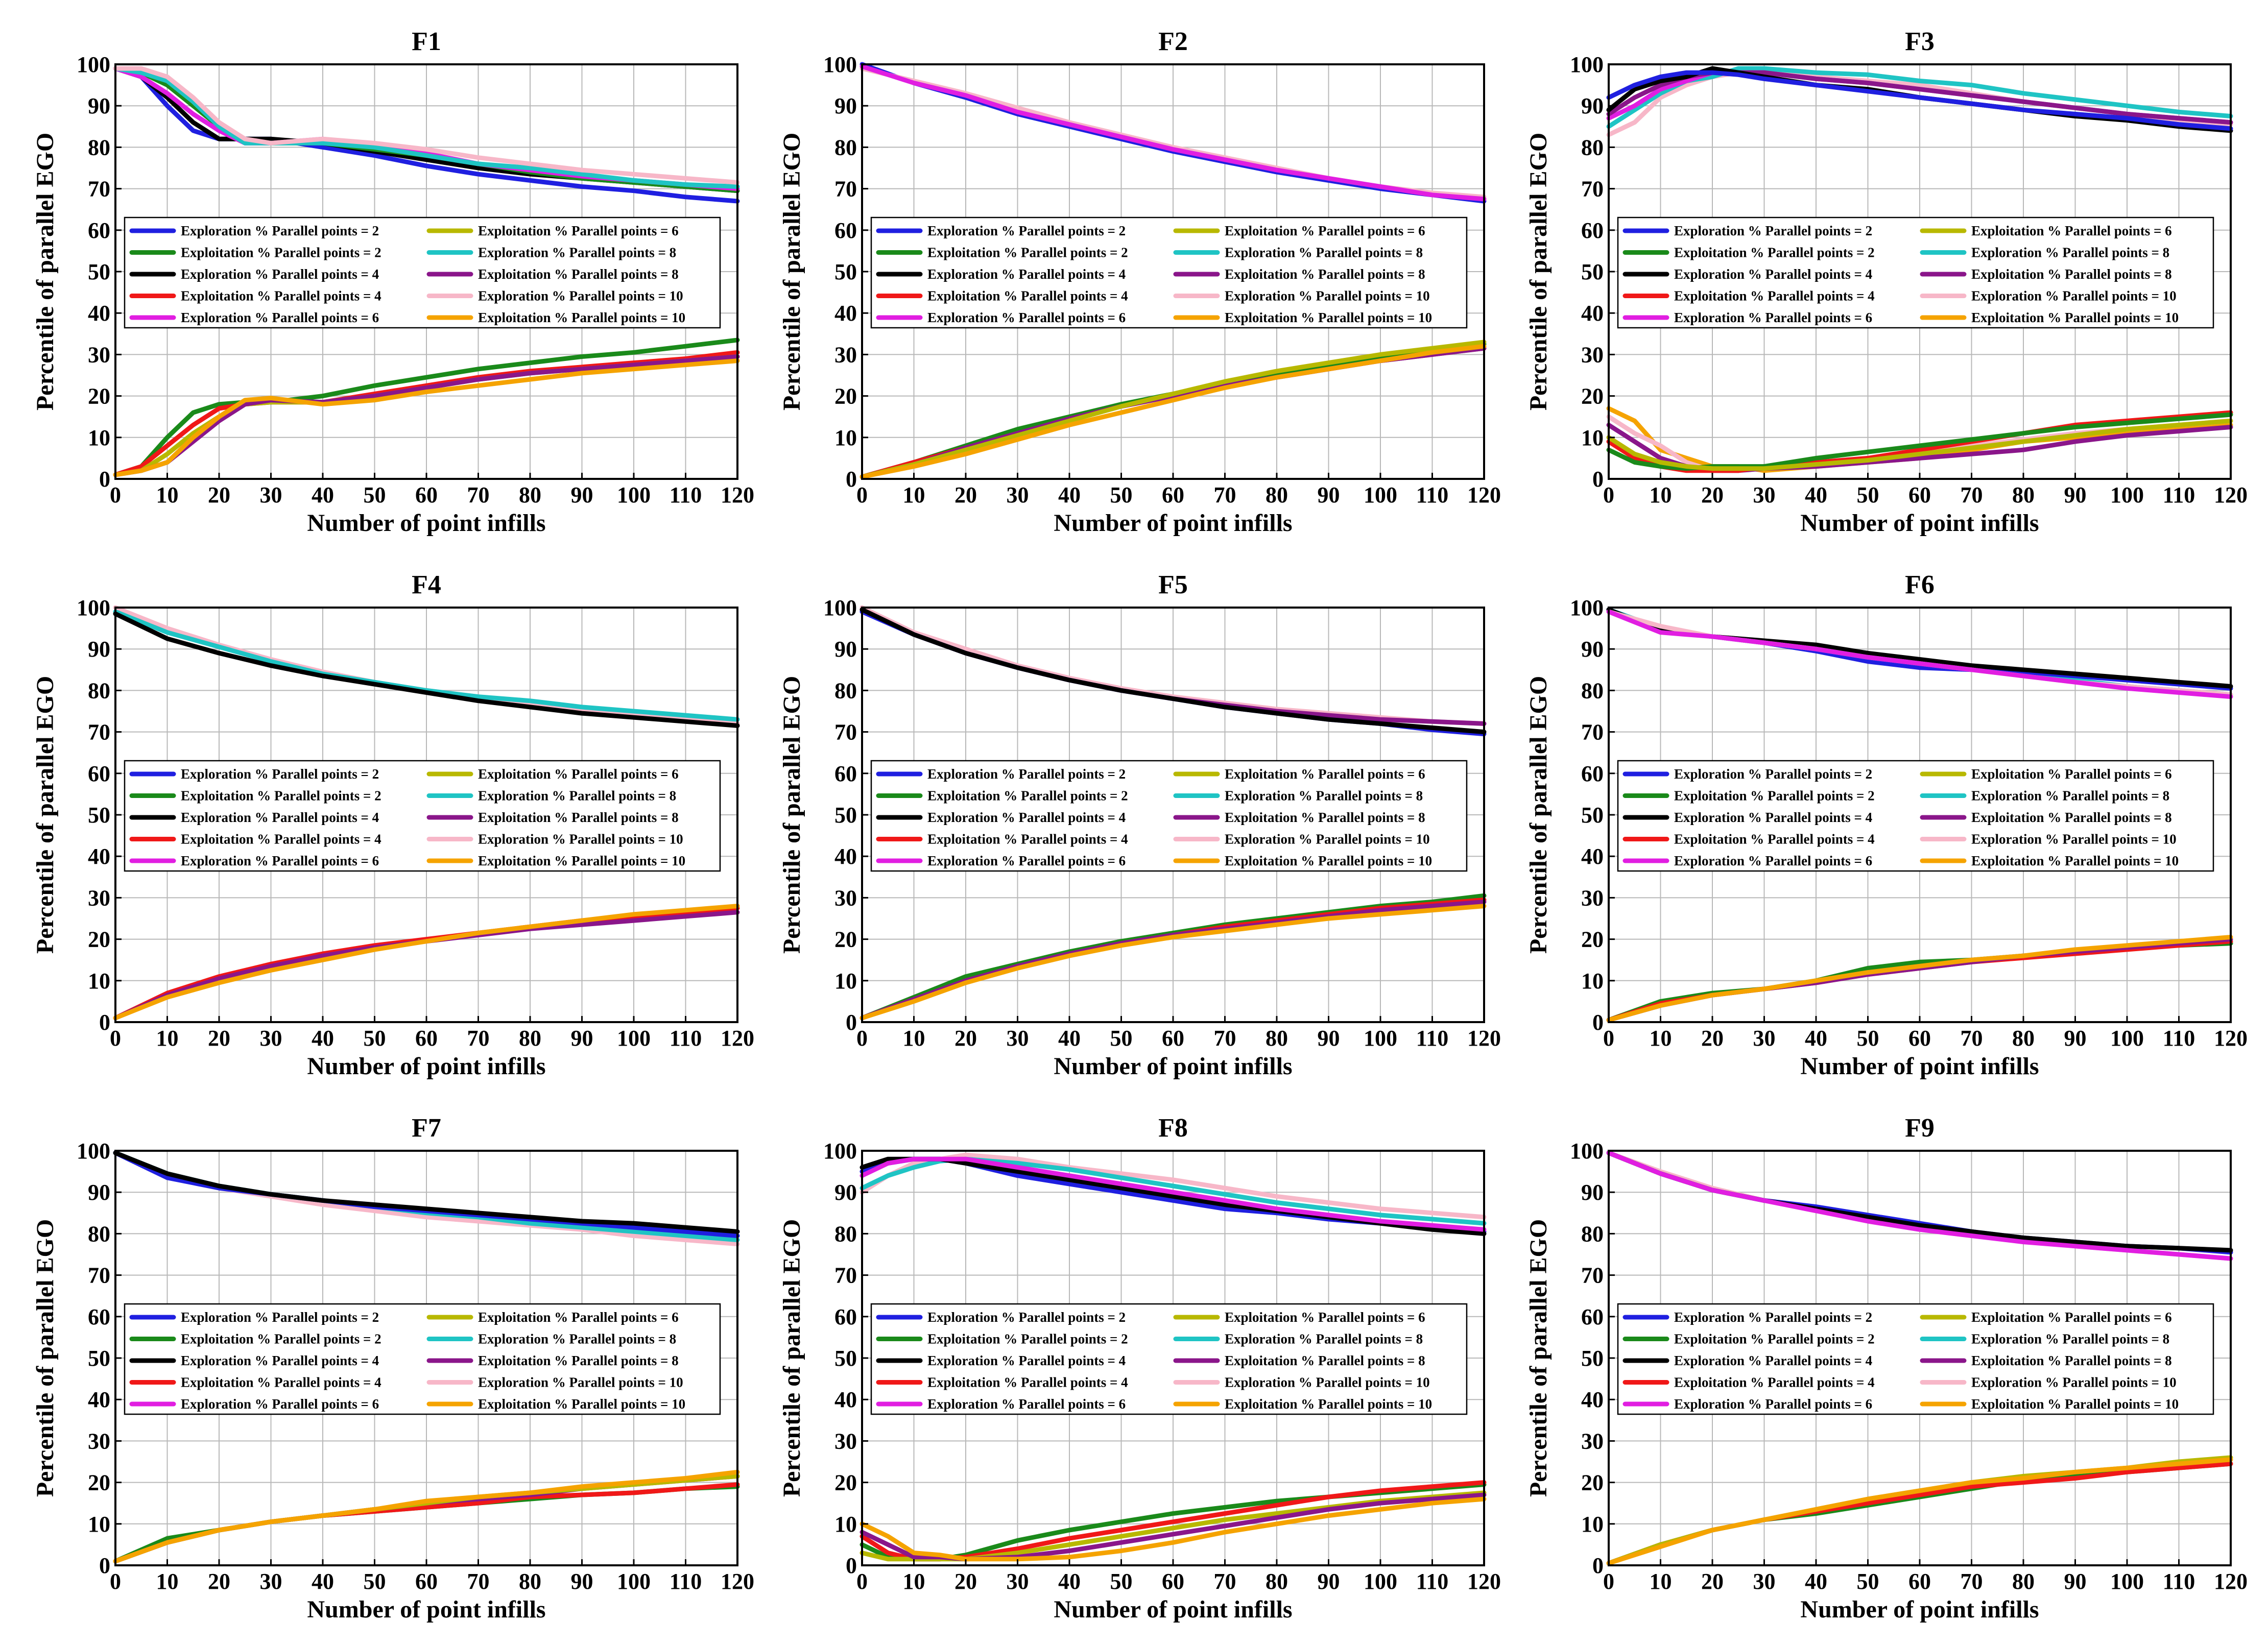  Describe the element at coordinates (551, 1339) in the screenshot. I see `legend-item: Exploration % Parallel points = 8` at that location.